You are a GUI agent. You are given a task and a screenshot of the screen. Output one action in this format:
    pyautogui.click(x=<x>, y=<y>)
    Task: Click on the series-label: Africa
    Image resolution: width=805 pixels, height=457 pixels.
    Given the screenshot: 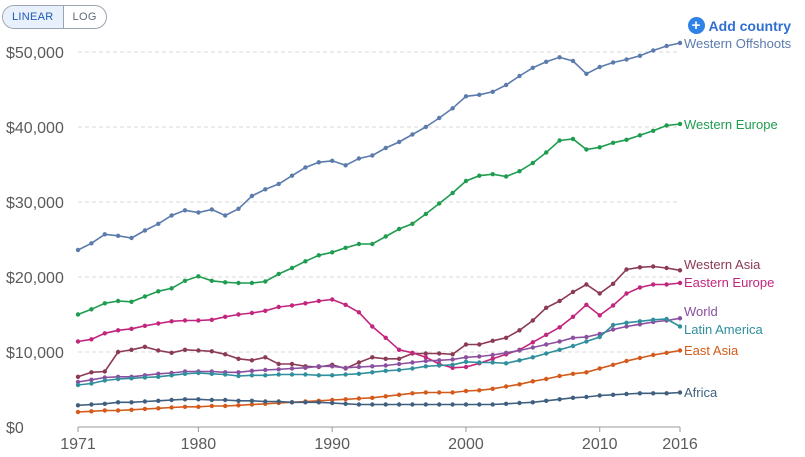 What is the action you would take?
    pyautogui.click(x=701, y=392)
    